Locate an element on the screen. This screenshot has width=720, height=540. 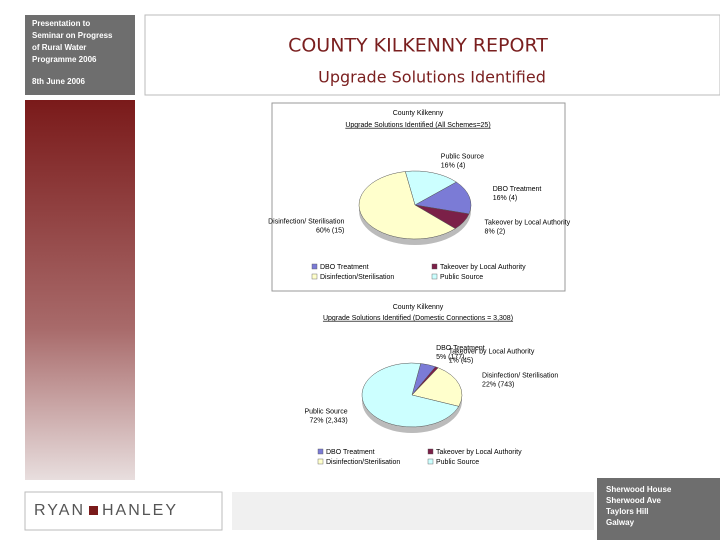
address-line: Sherwood Ave is located at coordinates (634, 500).